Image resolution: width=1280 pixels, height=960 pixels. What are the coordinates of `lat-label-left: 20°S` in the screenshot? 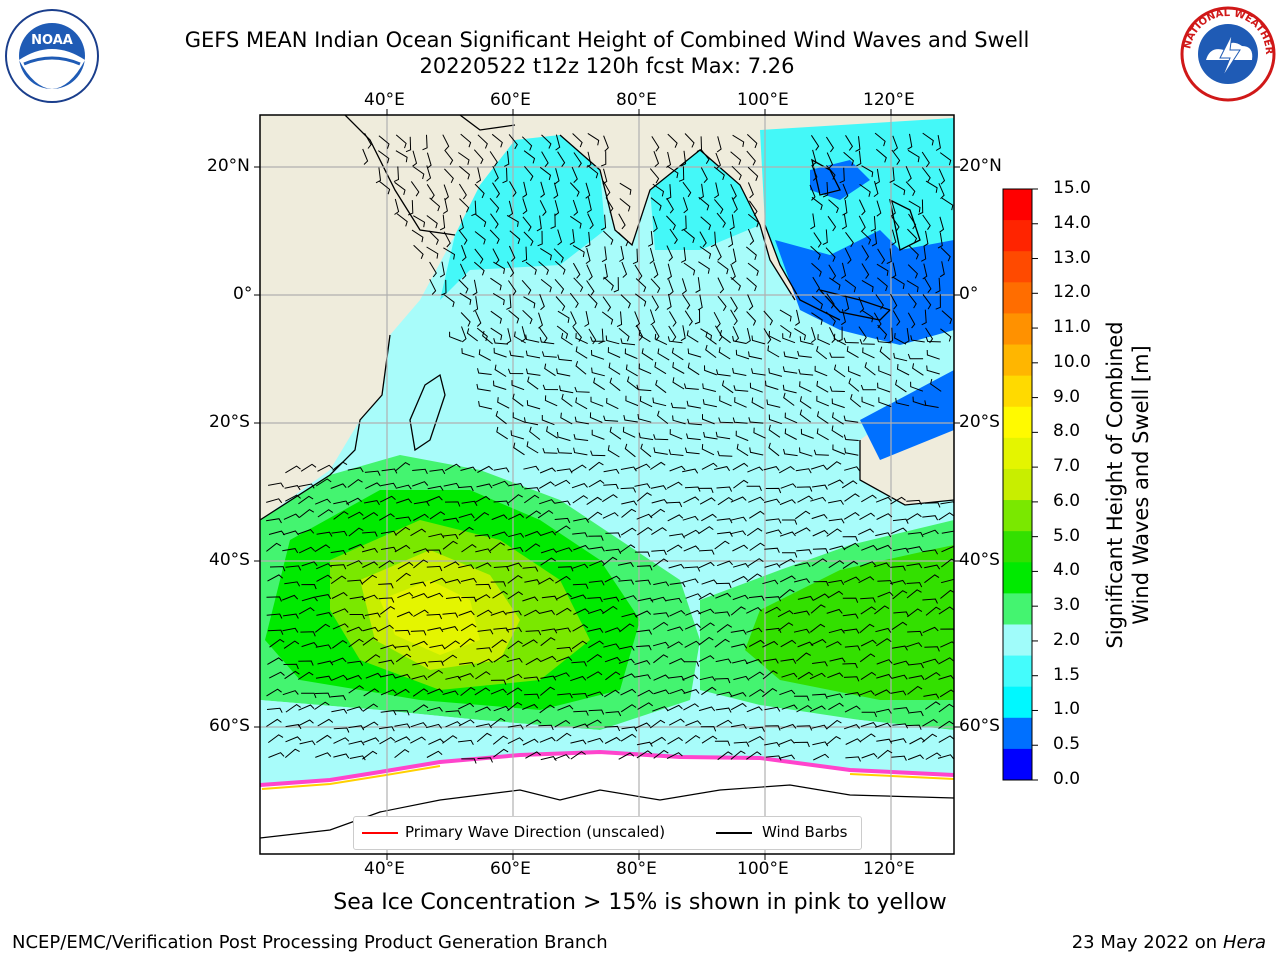 It's located at (229, 422).